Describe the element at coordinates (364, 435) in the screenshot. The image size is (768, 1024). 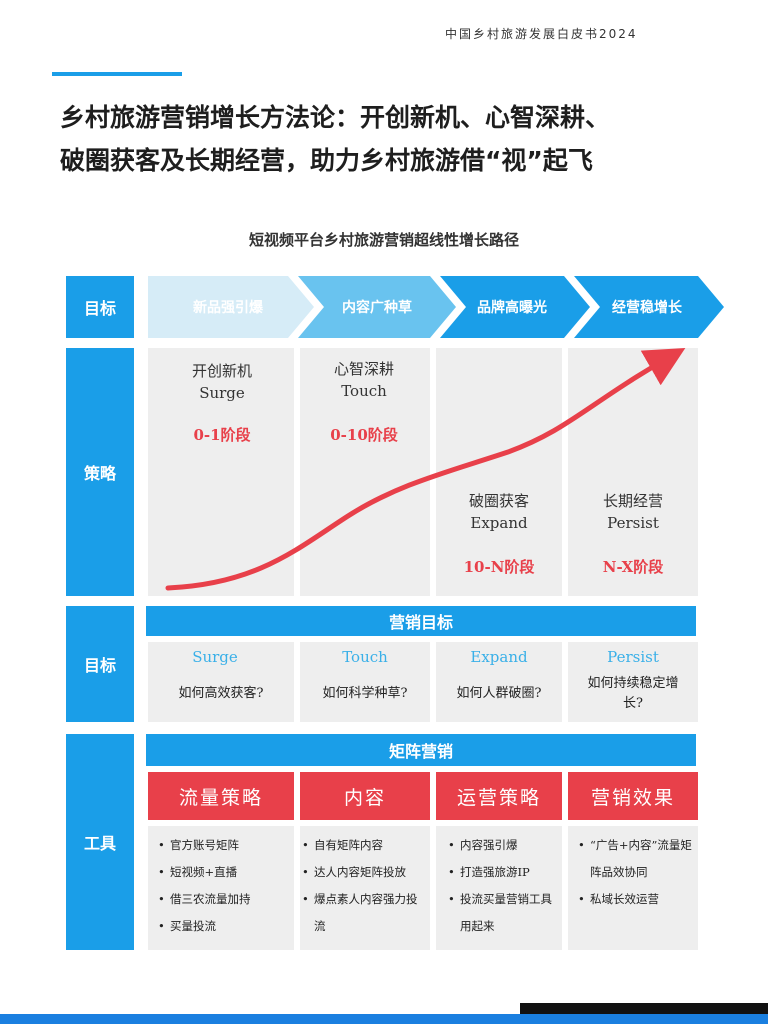
I see `stage-2-phase: 0-10阶段` at that location.